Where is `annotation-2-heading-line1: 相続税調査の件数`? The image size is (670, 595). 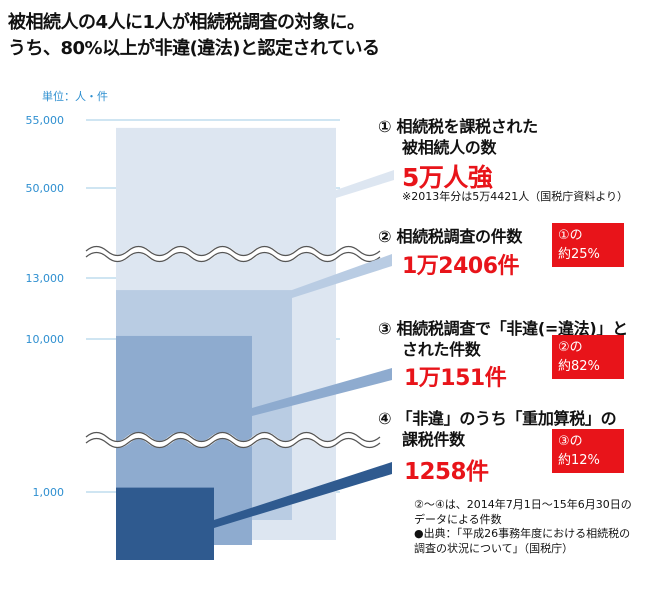
annotation-2-heading-line1: 相続税調査の件数 is located at coordinates (459, 236).